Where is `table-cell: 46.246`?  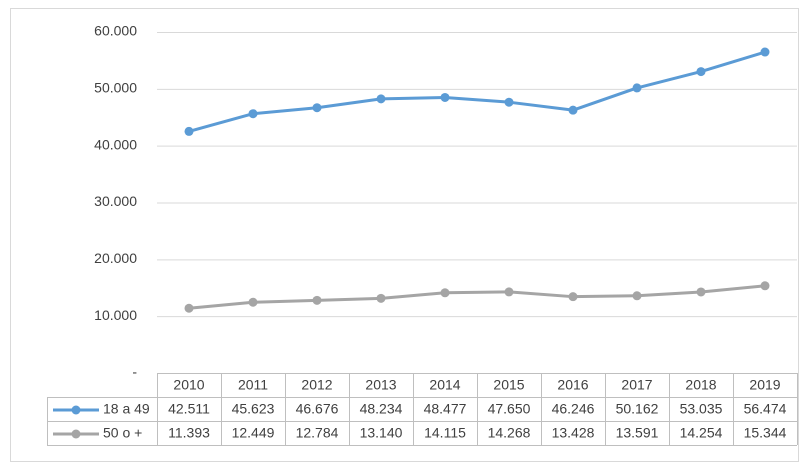
table-cell: 46.246 is located at coordinates (573, 409).